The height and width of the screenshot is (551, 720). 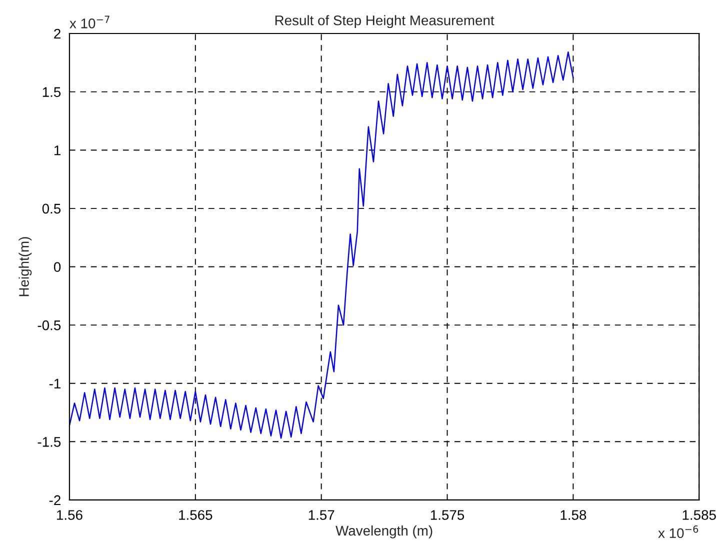 I want to click on y-tick-label: 0.5, so click(x=51, y=209).